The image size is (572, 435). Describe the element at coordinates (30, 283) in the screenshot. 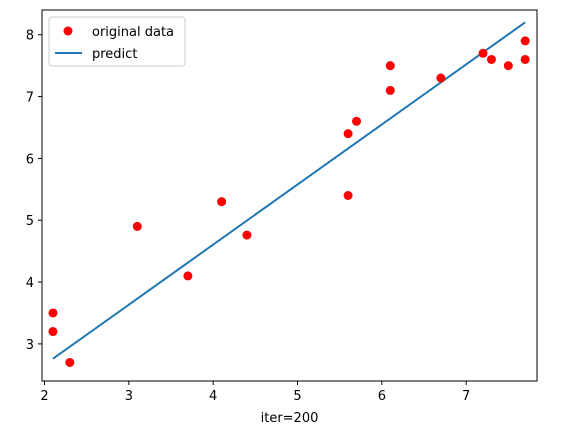

I see `y-tick-label: 4` at that location.